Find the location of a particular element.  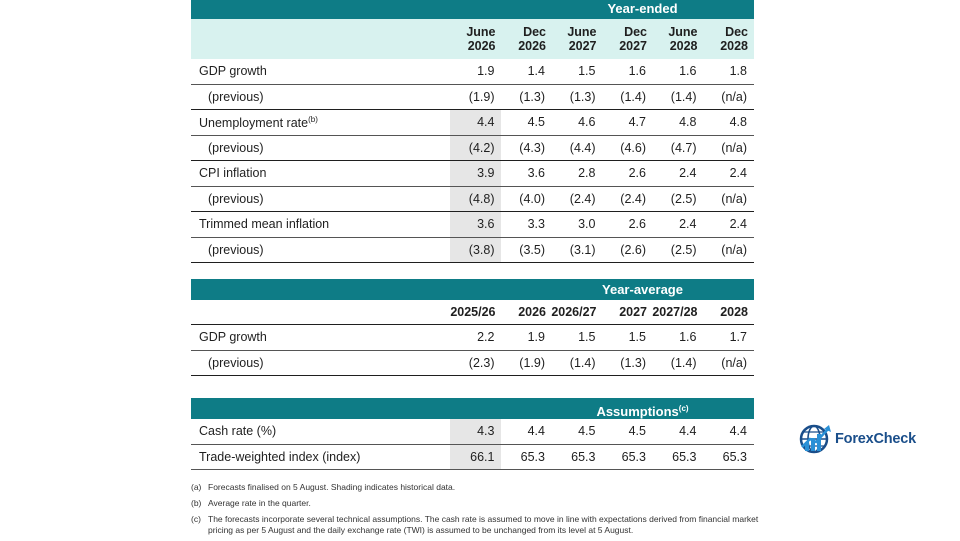

table-cell: 3.6 is located at coordinates (475, 224).